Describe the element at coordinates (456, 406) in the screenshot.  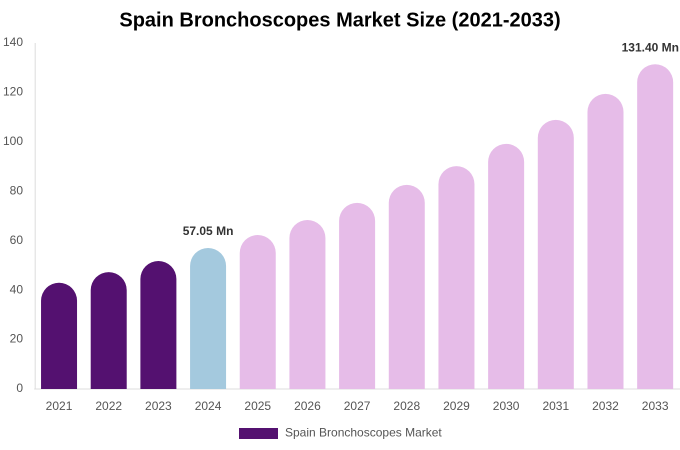
I see `x-tick-label: 2029` at that location.